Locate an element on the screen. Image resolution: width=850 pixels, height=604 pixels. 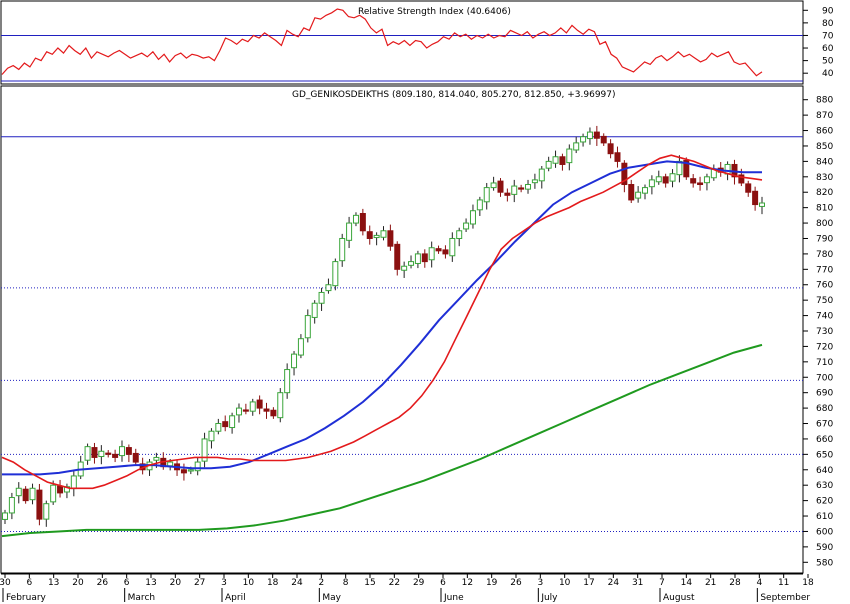
x-tick-label: 22 is located at coordinates (394, 583).